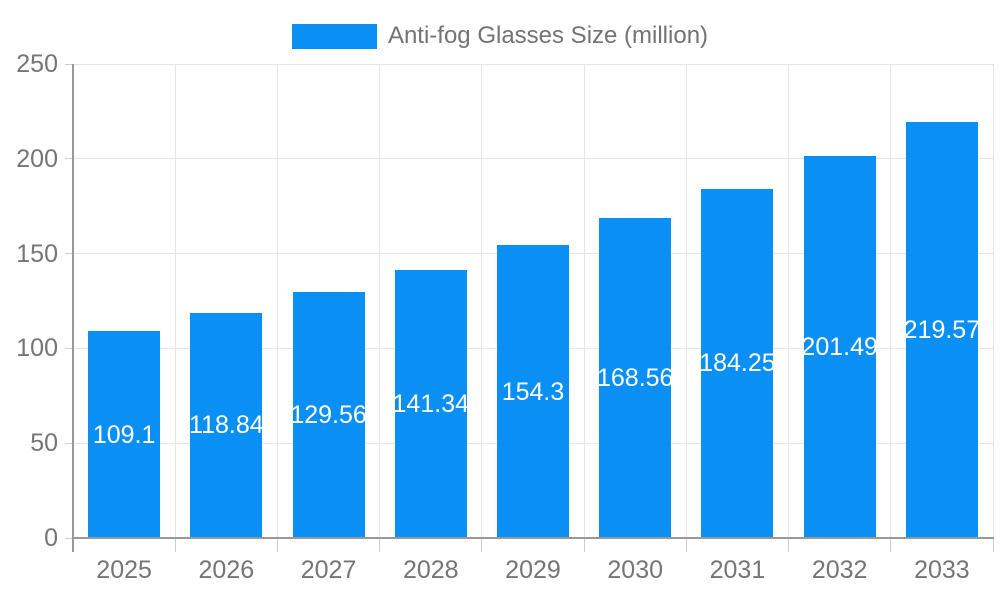 This screenshot has width=1000, height=600. I want to click on legend-label: Anti-fog Glasses Size (million), so click(548, 35).